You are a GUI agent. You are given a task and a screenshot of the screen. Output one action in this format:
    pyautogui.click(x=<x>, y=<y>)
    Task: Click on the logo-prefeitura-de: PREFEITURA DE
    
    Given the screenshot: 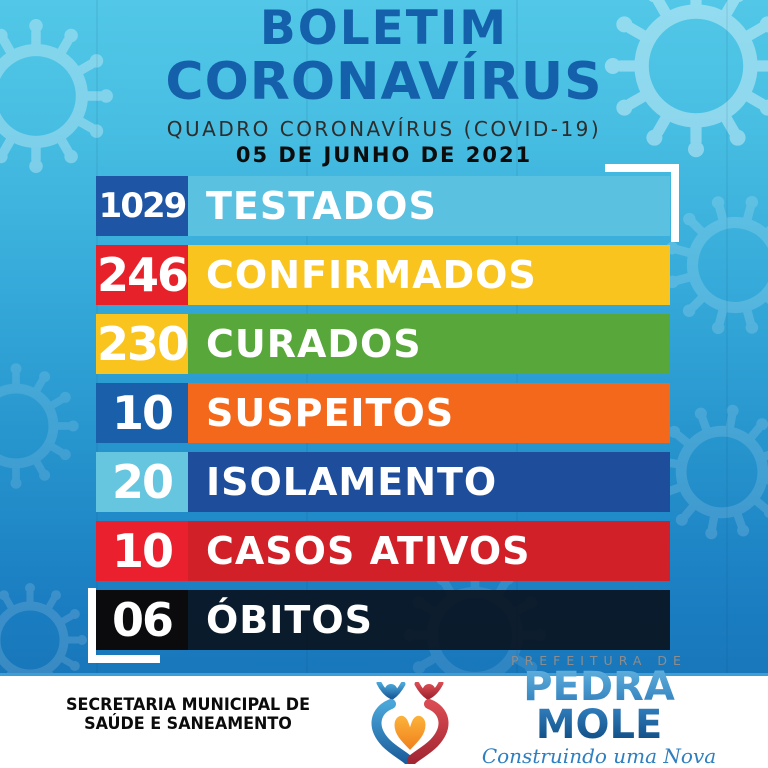 What is the action you would take?
    pyautogui.click(x=599, y=660)
    